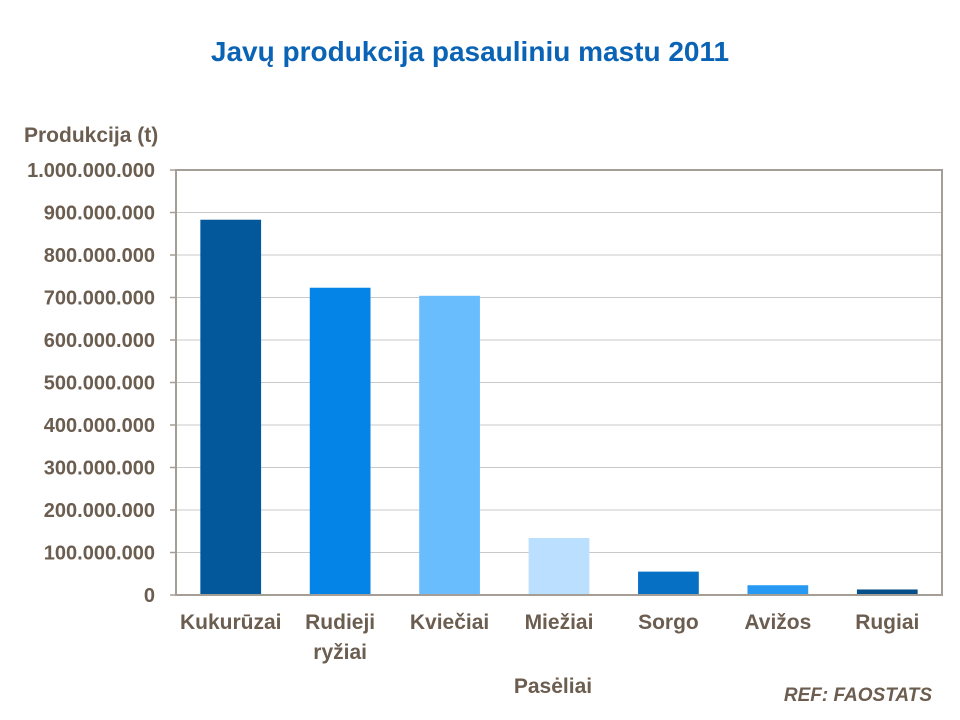  I want to click on y-tick-label: 500.000.000, so click(99, 384).